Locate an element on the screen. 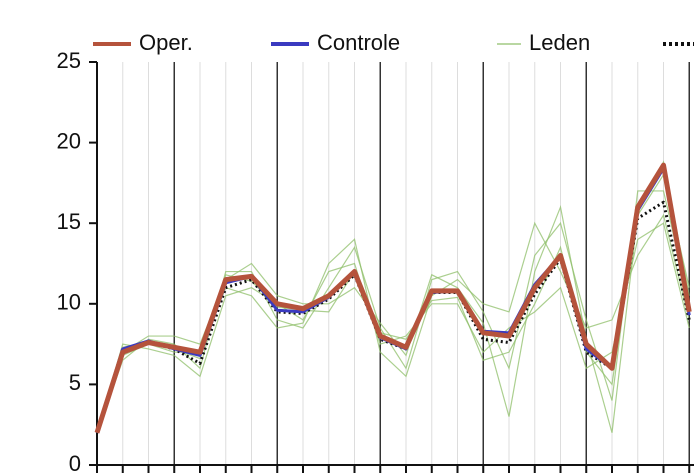 The width and height of the screenshot is (694, 476). y-tick-label: 20 is located at coordinates (69, 140).